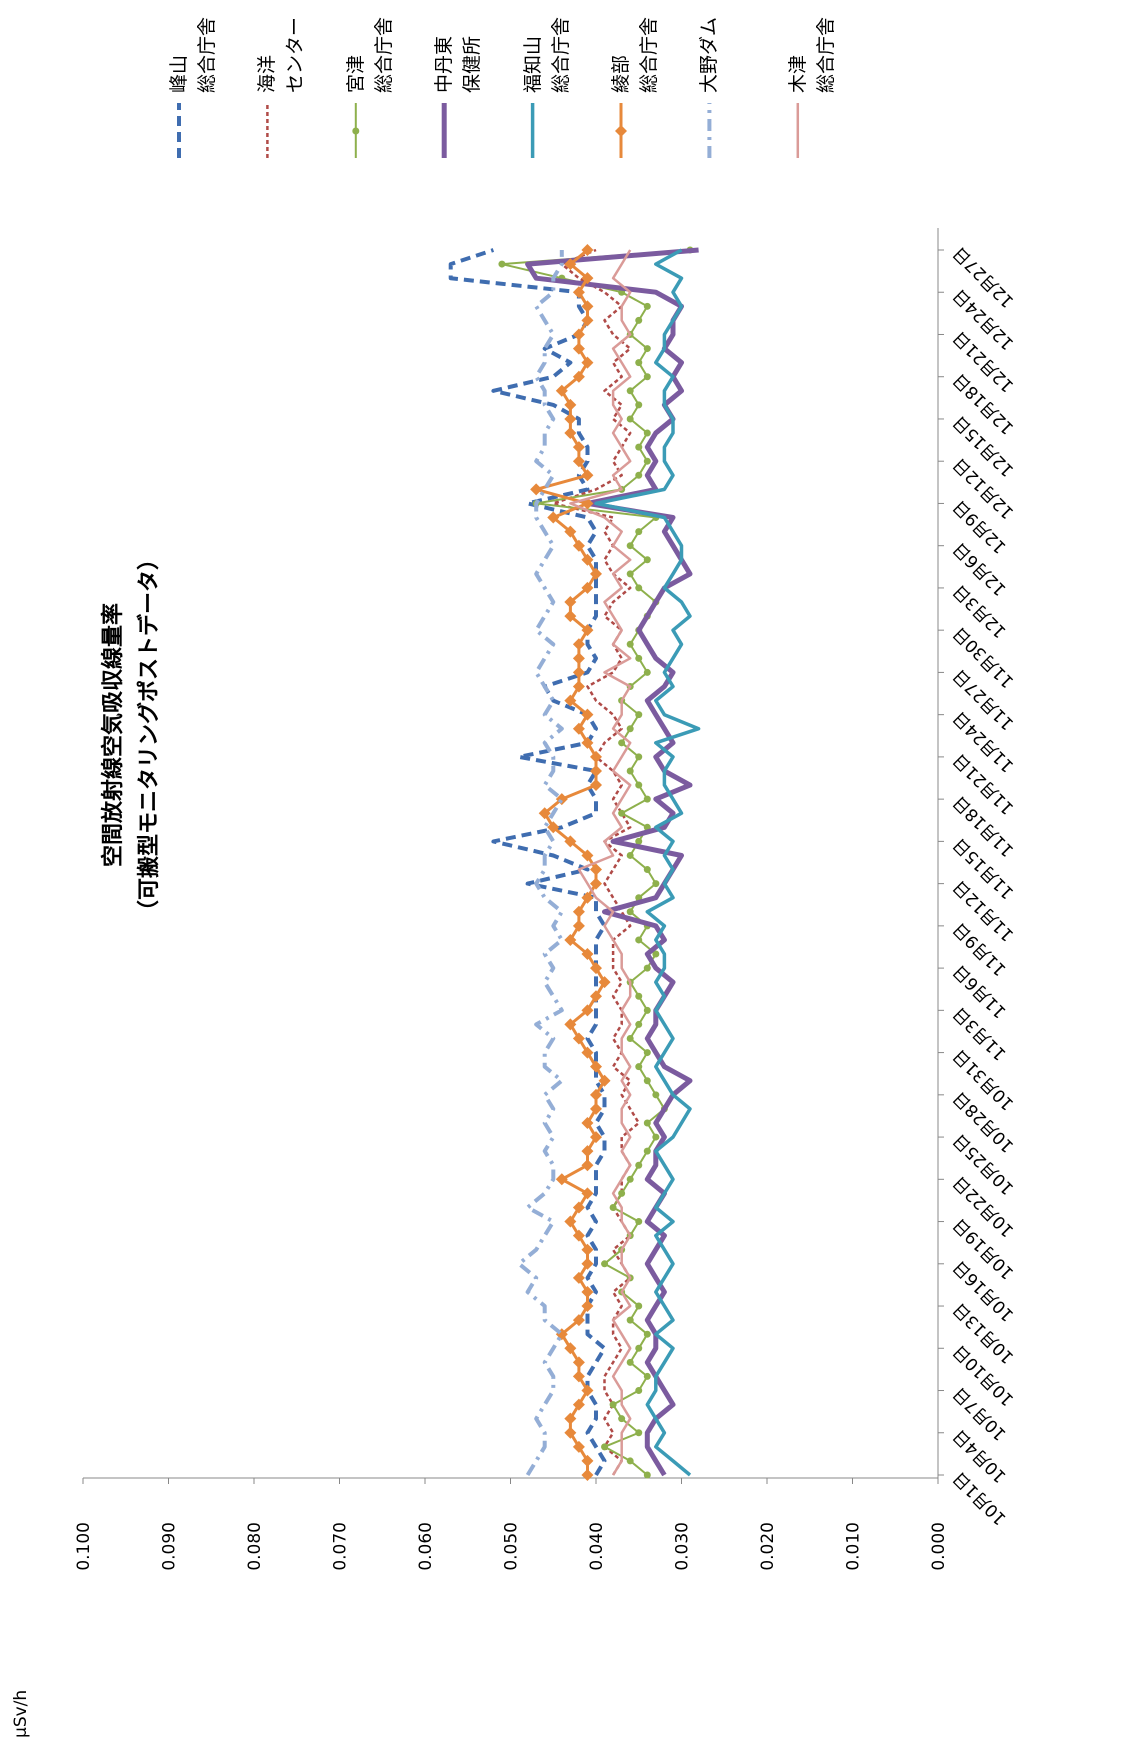 The height and width of the screenshot is (1748, 1135). I want to click on legend-entry: 大野ダム, so click(709, 55).